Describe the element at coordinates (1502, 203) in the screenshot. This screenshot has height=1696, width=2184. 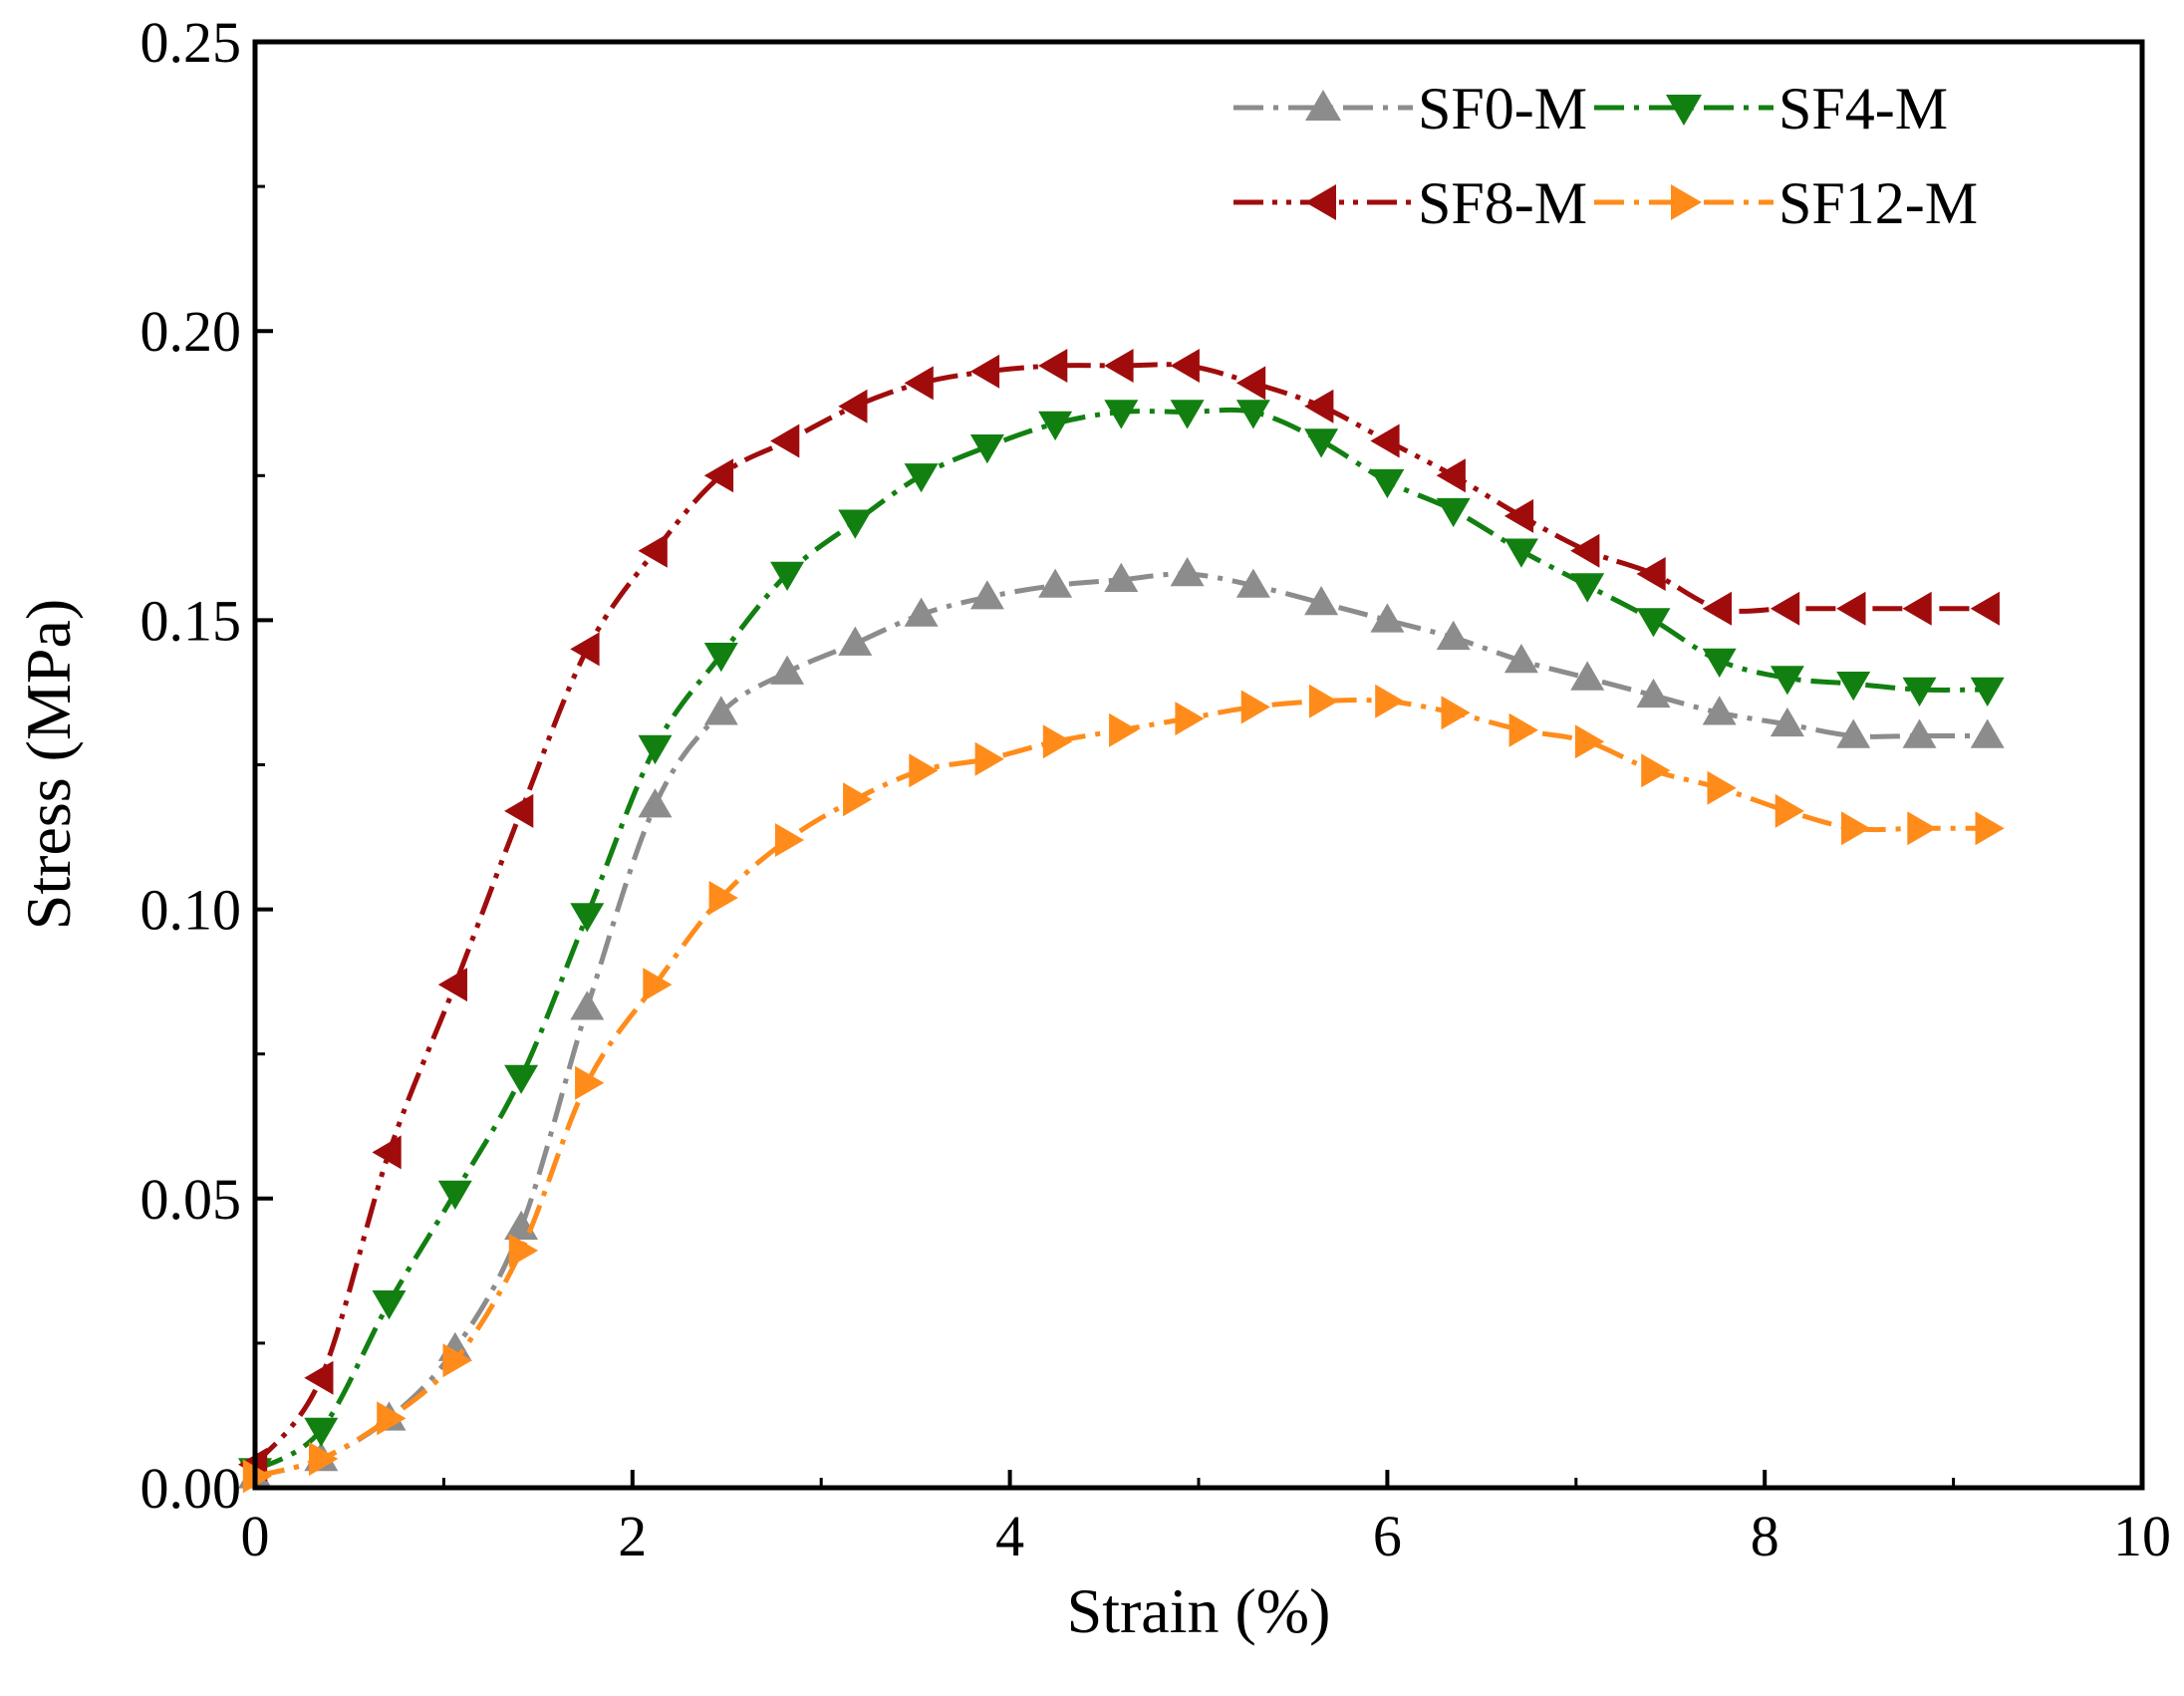
I see `legend-label: SF8-M` at that location.